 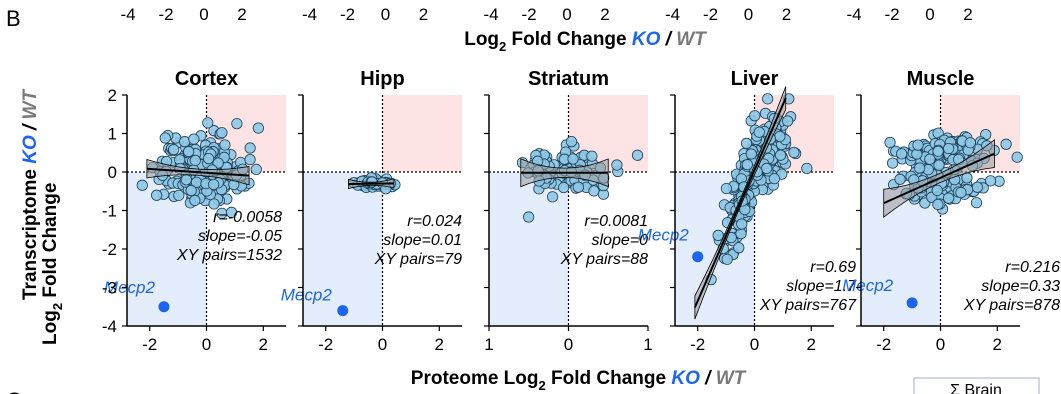 I want to click on y-tick-label: -4, so click(x=109, y=326).